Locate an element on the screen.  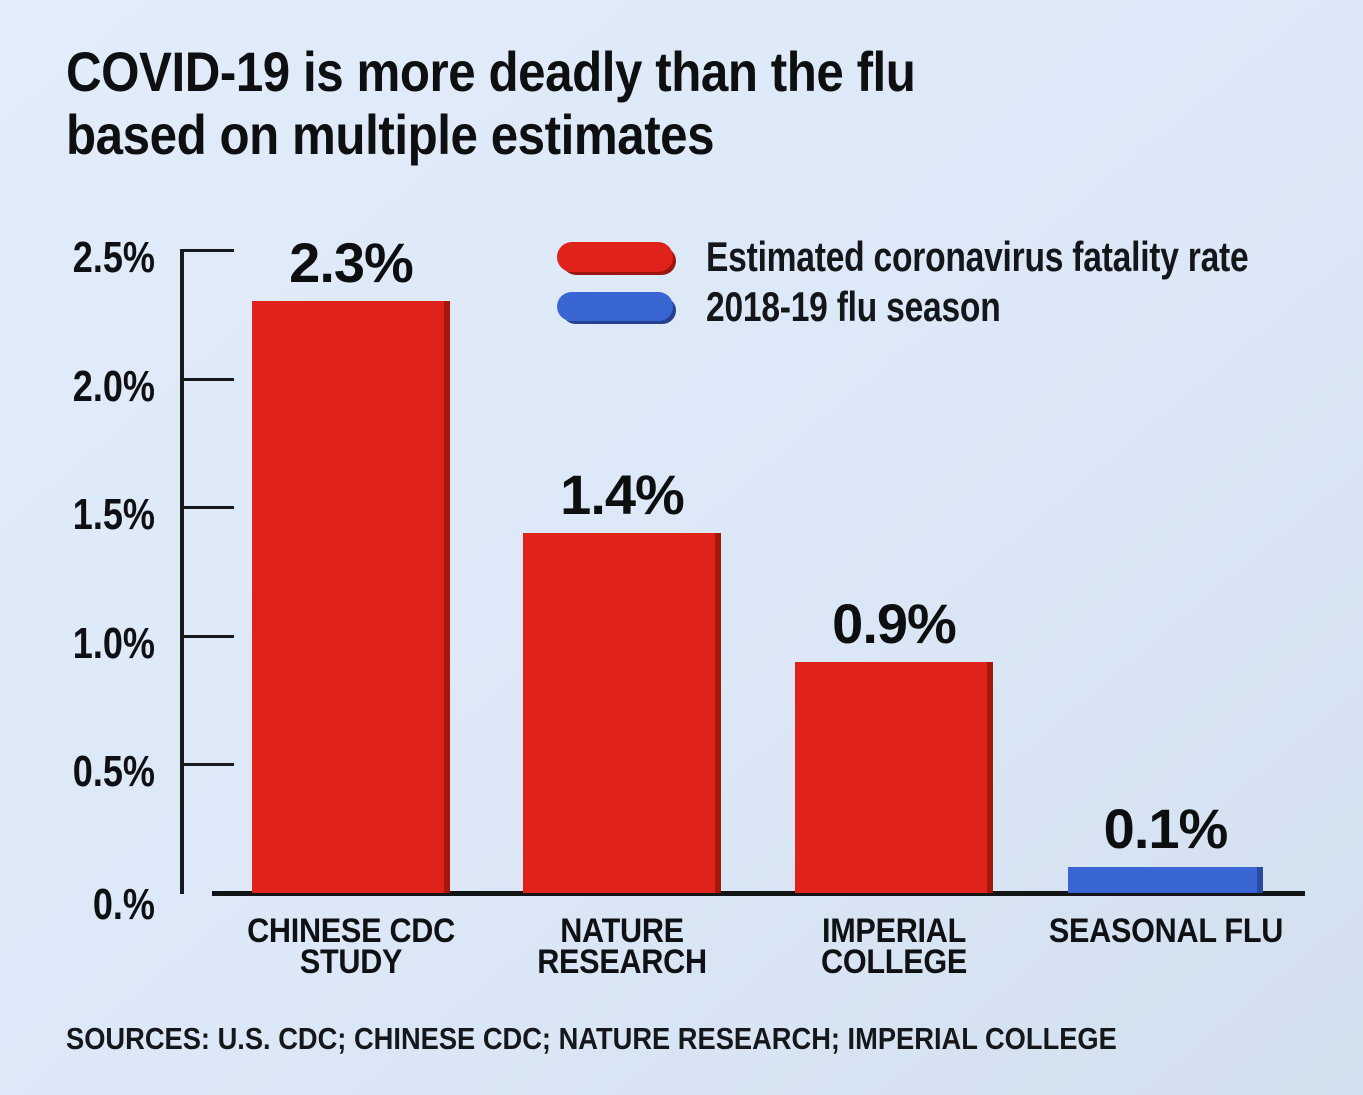
bar-value-label: 0.9% is located at coordinates (894, 623).